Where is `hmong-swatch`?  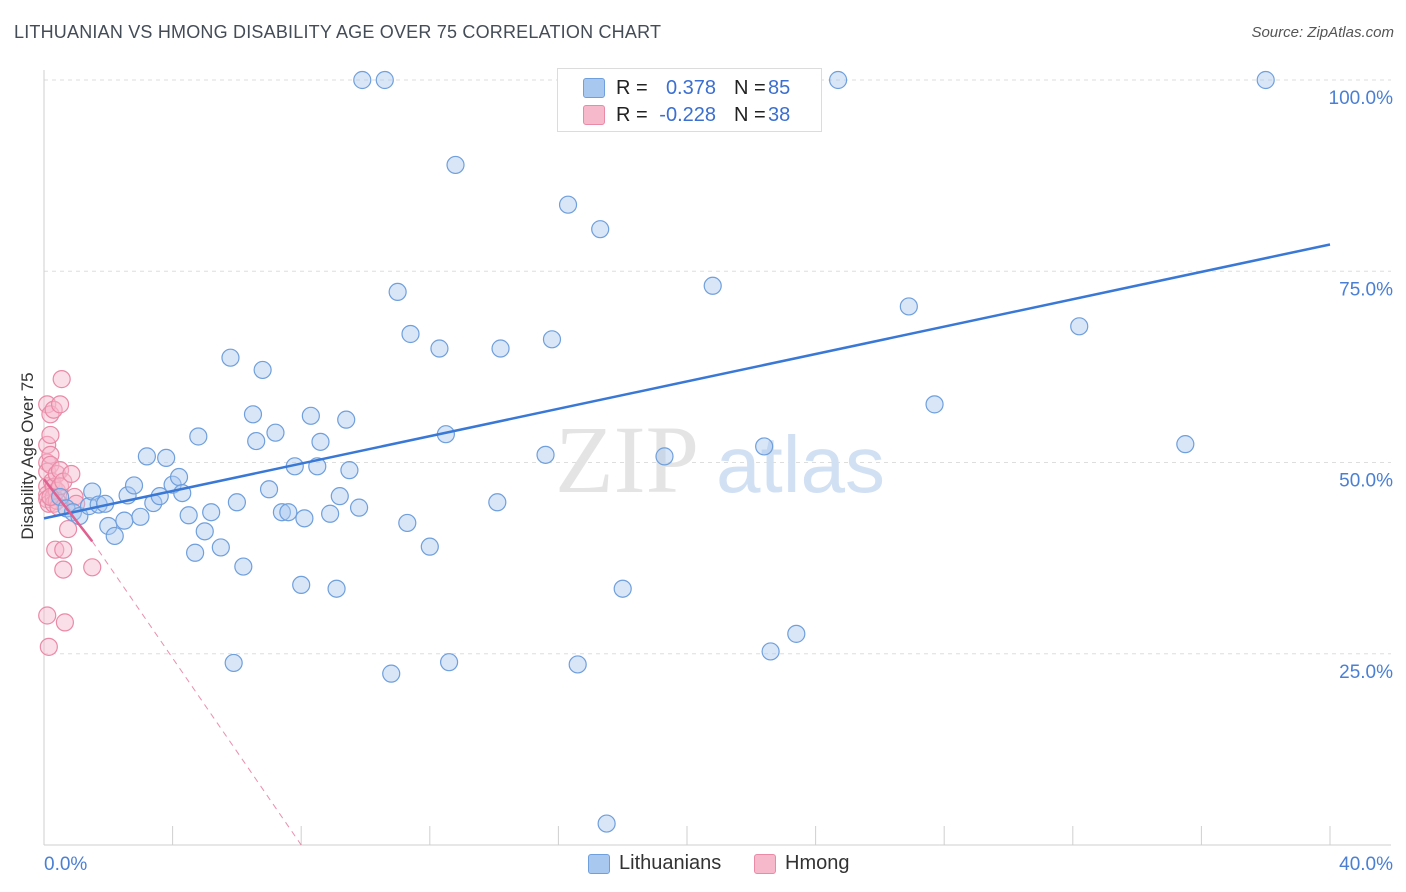
hmong-swatch is located at coordinates (765, 864).